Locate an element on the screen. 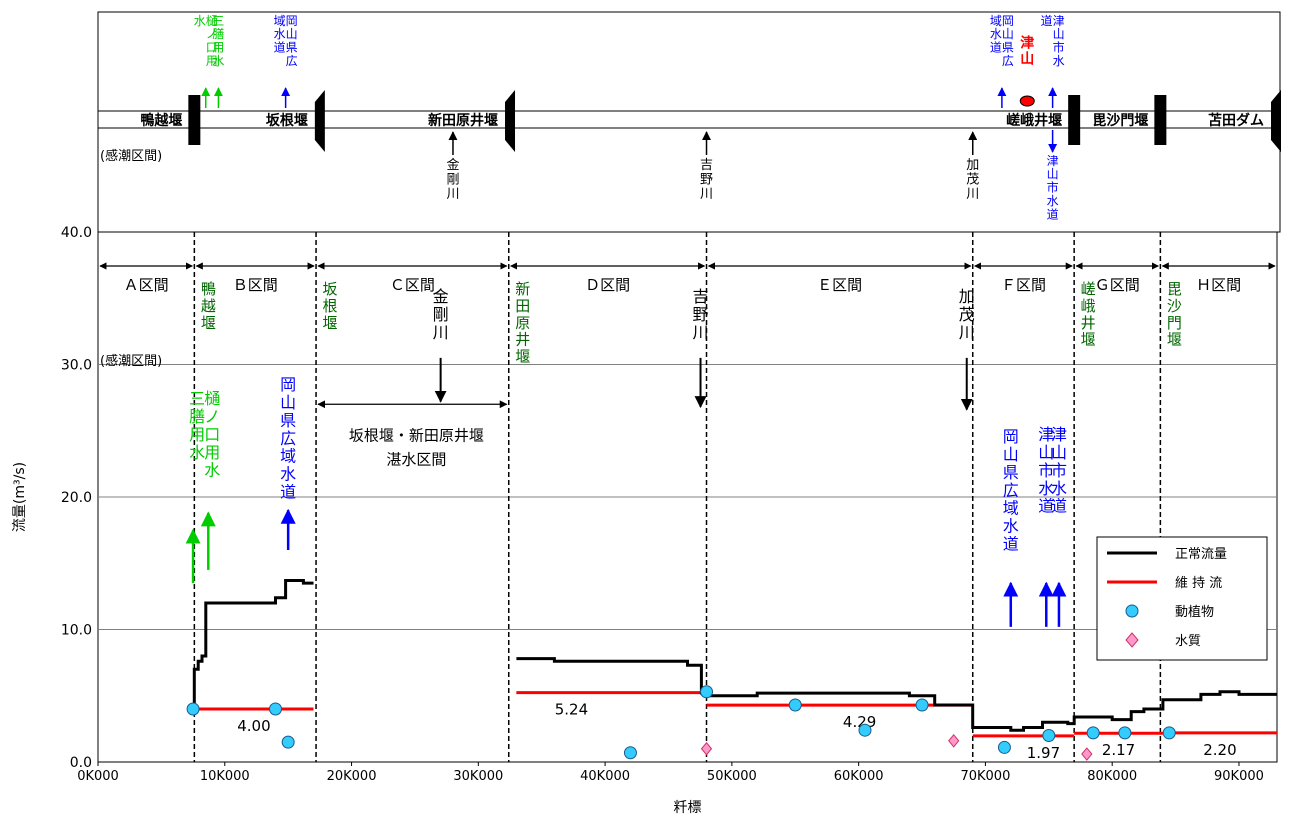 This screenshot has width=1296, height=821. legend-label: 維 持 流 is located at coordinates (1198, 583).